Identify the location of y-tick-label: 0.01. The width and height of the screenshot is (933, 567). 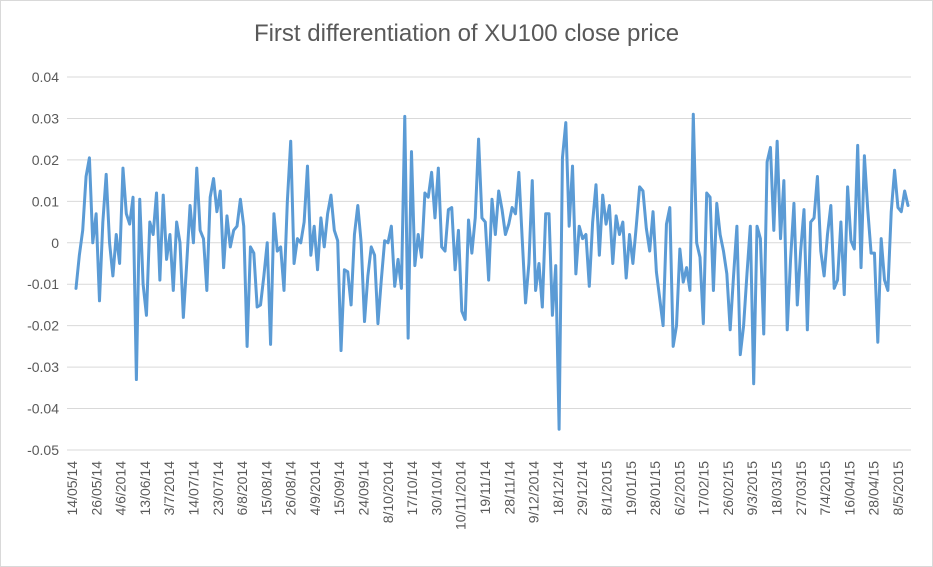
(45, 201).